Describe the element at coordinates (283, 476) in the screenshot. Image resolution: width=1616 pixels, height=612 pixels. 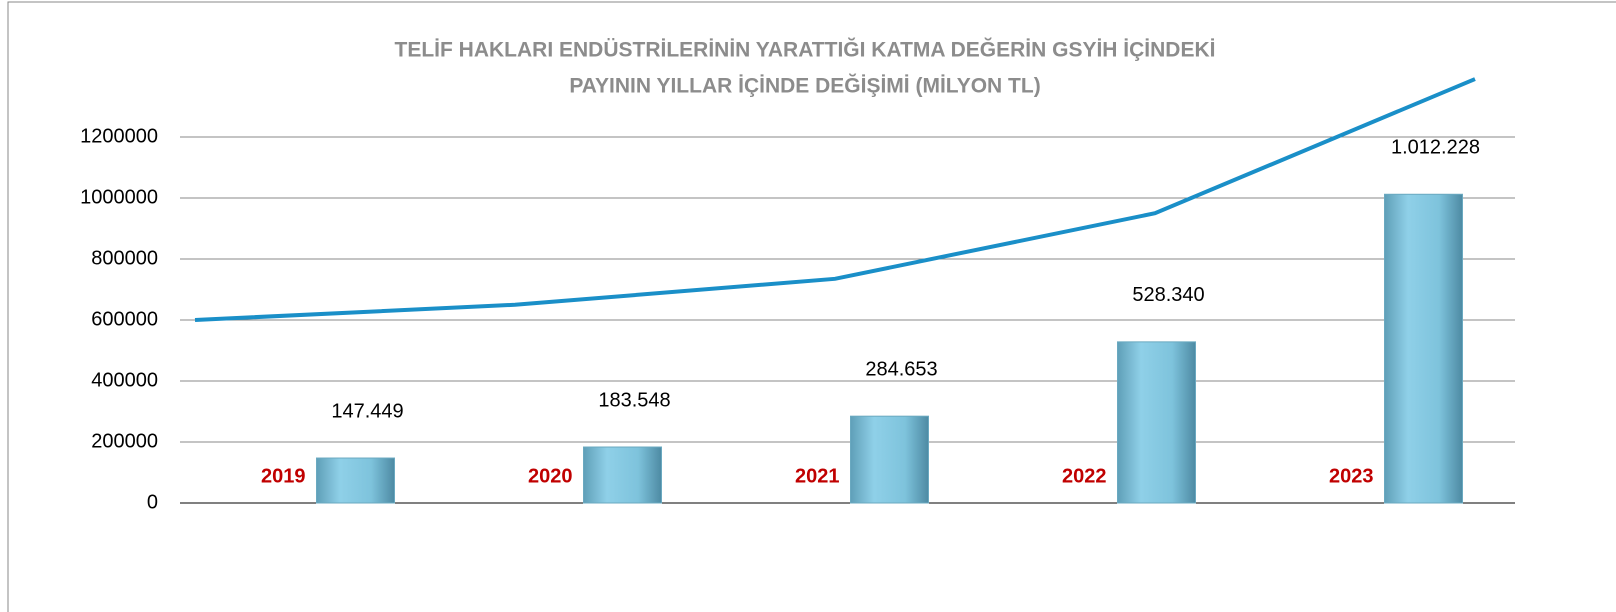
I see `x-tick-label: 2019` at that location.